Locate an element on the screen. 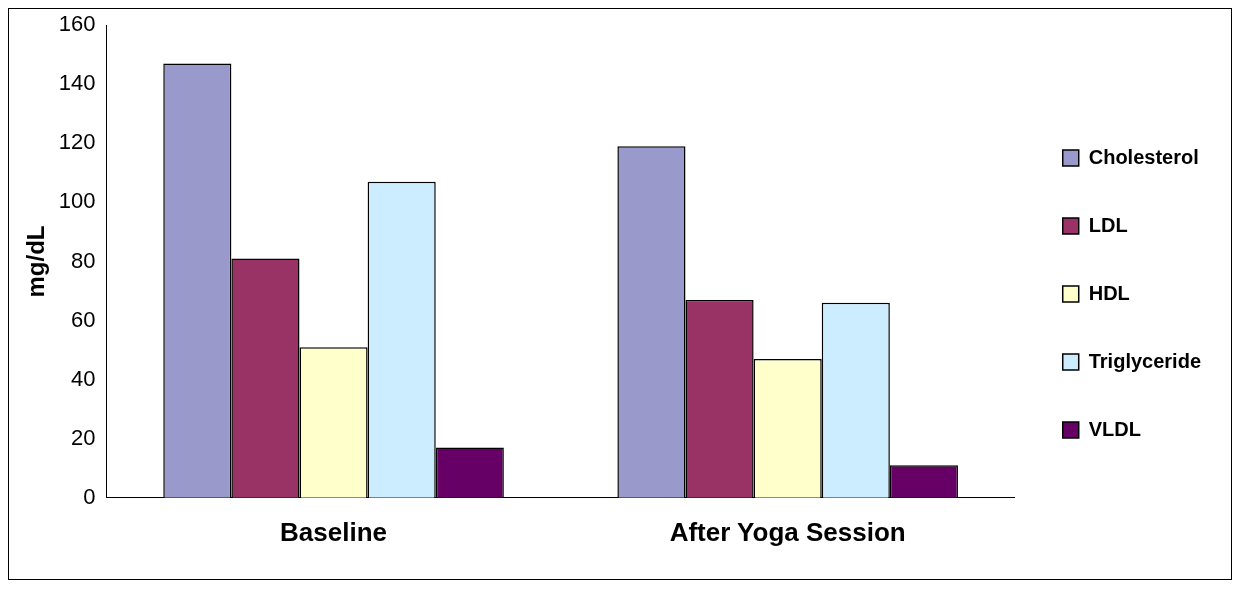  y-axis-title: mg/dL is located at coordinates (36, 261).